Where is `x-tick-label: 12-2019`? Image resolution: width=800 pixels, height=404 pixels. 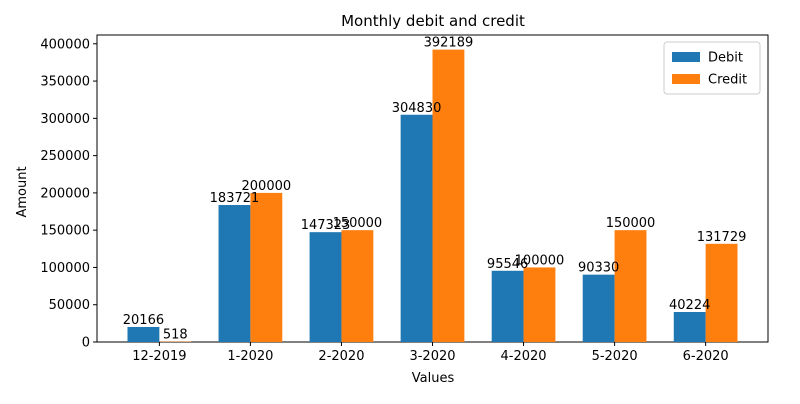
x-tick-label: 12-2019 is located at coordinates (159, 356).